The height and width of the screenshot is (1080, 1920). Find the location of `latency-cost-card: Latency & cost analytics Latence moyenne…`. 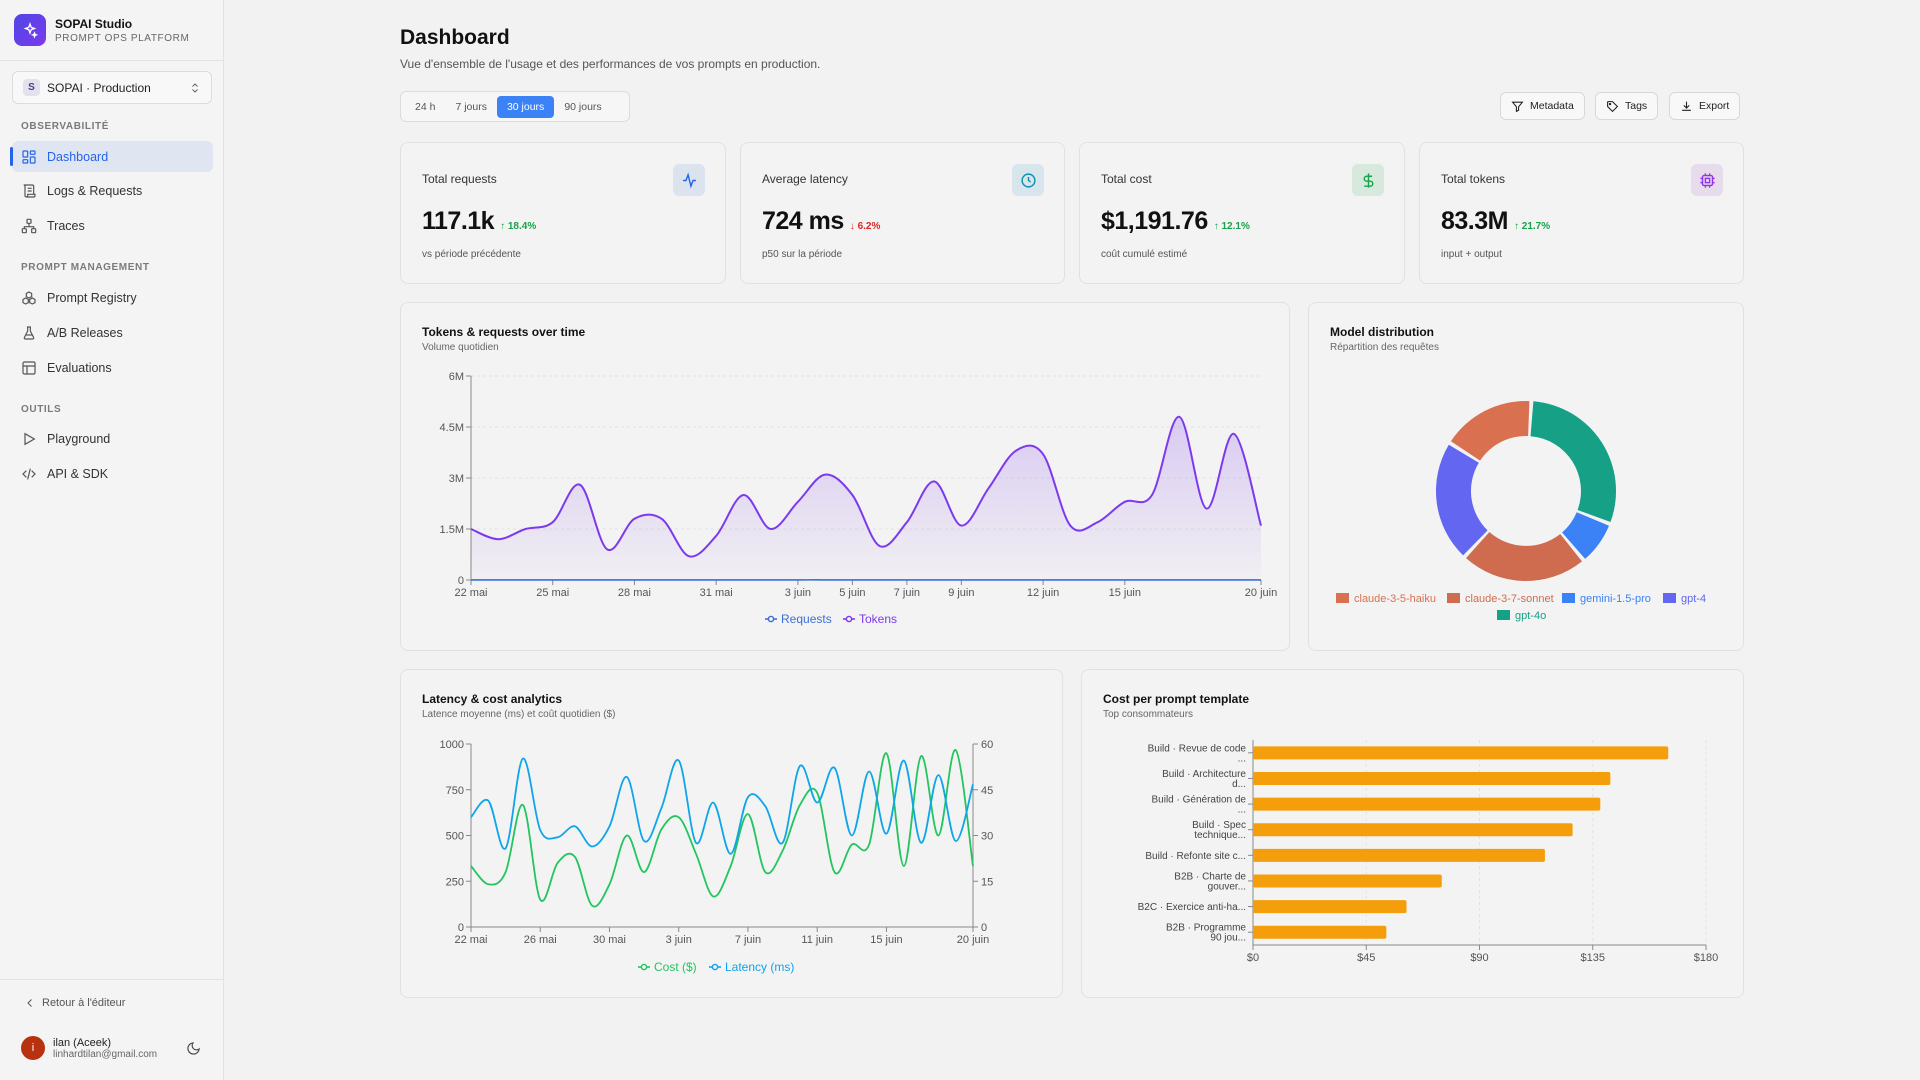

latency-cost-card: Latency & cost analytics Latence moyenne… is located at coordinates (731, 833).